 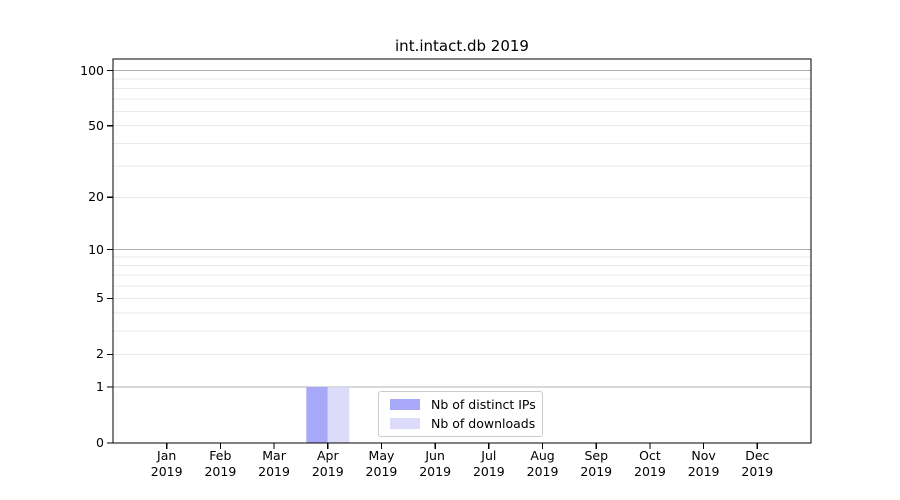 I want to click on x-tick-label: Apr 2019, so click(x=327, y=463).